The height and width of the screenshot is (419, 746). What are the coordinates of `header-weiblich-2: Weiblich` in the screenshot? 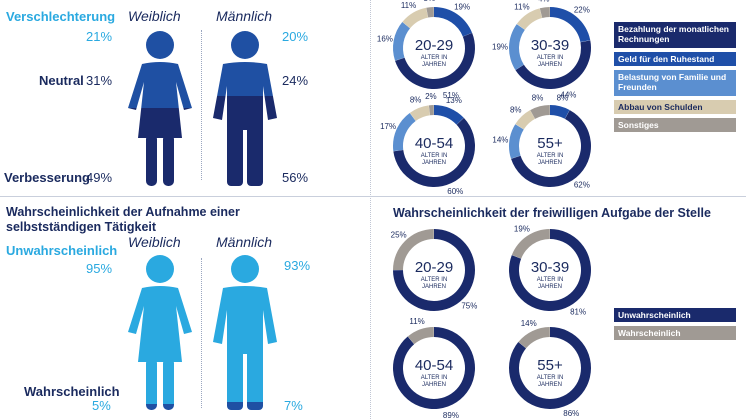 It's located at (154, 242).